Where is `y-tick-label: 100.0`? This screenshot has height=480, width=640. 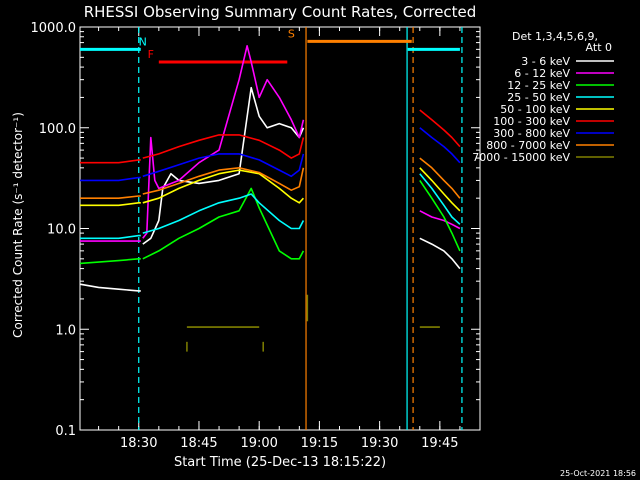
y-tick-label: 100.0 is located at coordinates (57, 129).